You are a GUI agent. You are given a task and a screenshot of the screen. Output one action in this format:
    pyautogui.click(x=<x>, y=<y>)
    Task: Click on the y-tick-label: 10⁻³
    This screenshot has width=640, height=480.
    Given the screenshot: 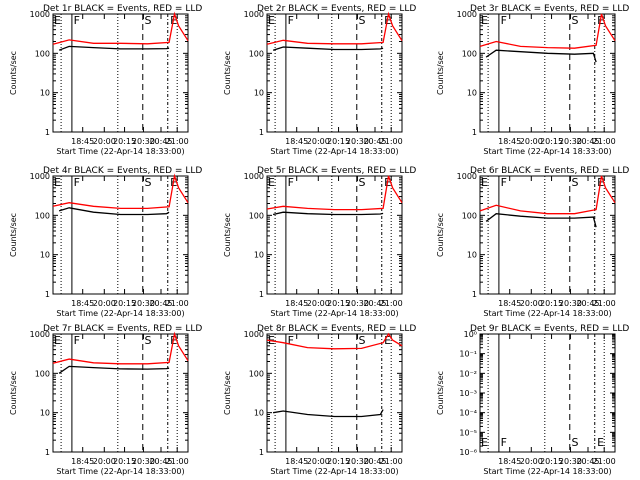 What is the action you would take?
    pyautogui.click(x=468, y=393)
    